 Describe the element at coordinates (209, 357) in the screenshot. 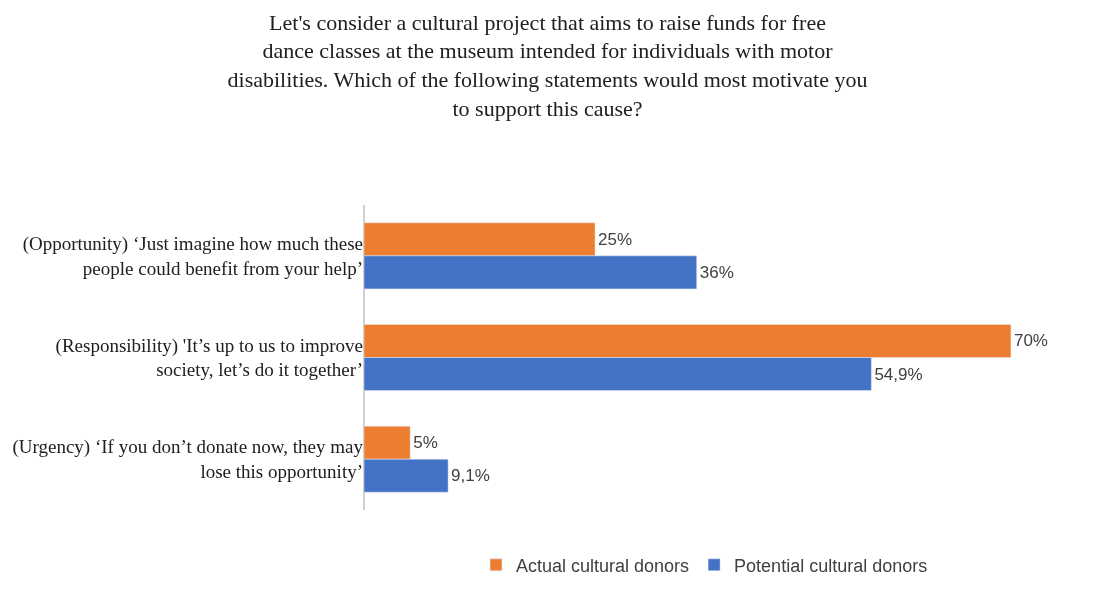

I see `y-tick-label: (Responsibility) 'It’s up to us to improve society, let’s do it together’` at that location.